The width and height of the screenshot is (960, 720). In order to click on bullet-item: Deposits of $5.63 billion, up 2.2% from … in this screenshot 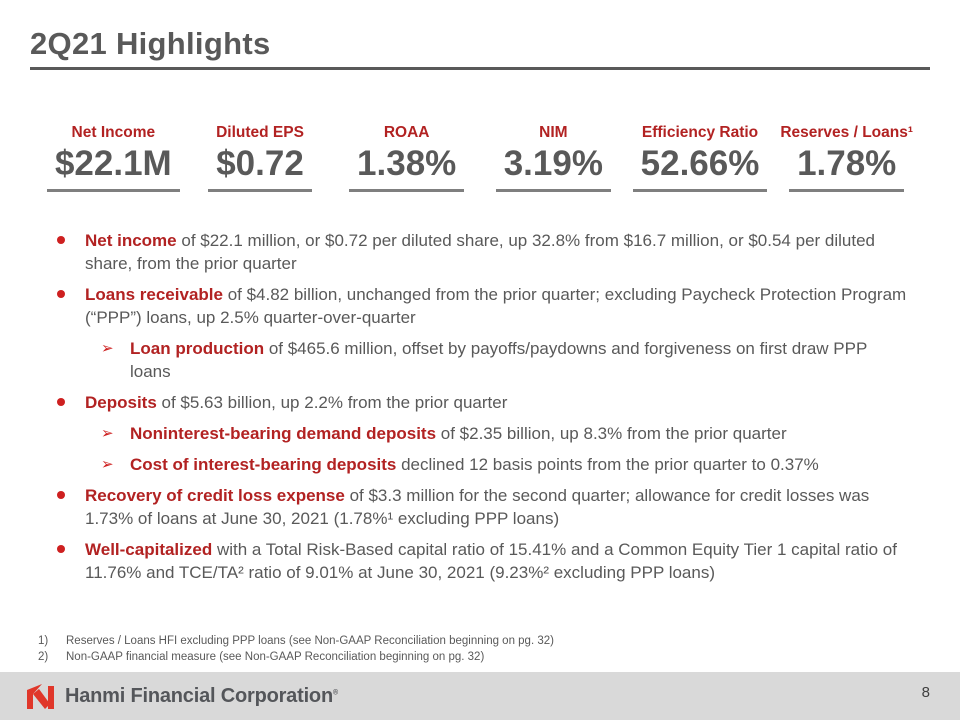, I will do `click(480, 402)`.